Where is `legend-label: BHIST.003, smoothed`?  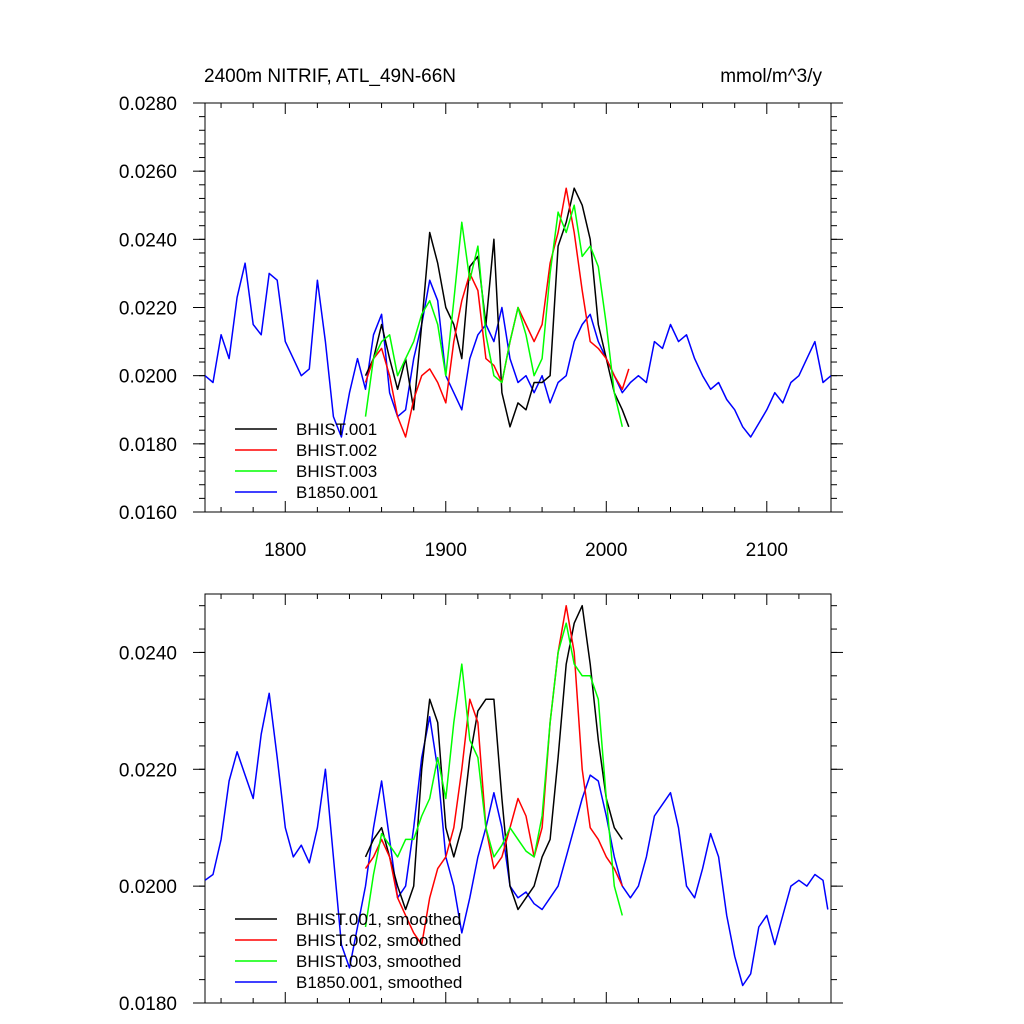 legend-label: BHIST.003, smoothed is located at coordinates (378, 961).